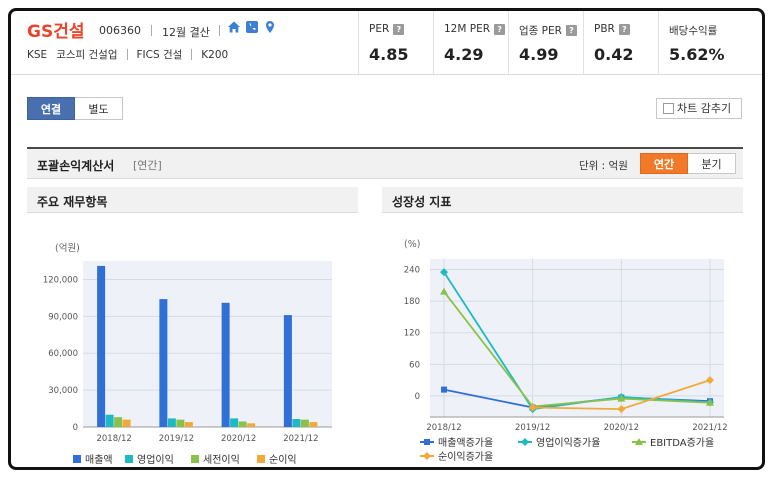 This screenshot has width=773, height=478. Describe the element at coordinates (562, 200) in the screenshot. I see `right-panel-header: 성장성 지표` at that location.